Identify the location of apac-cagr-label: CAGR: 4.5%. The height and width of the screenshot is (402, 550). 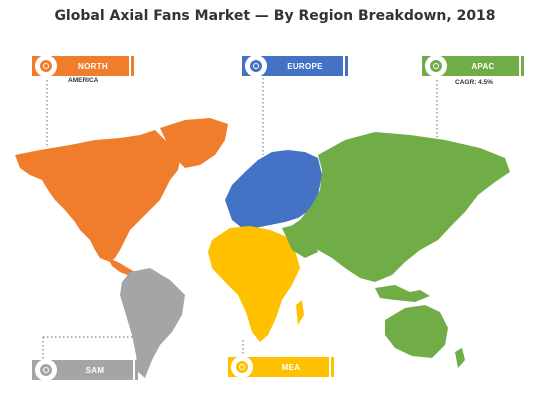
(474, 82).